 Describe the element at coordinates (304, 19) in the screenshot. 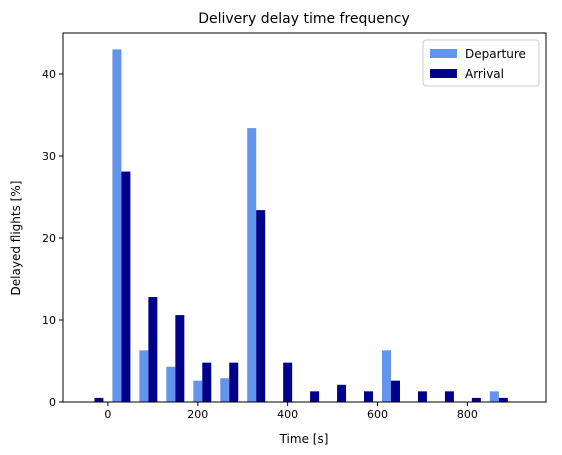

I see `chart-title: Delivery delay time frequency` at that location.